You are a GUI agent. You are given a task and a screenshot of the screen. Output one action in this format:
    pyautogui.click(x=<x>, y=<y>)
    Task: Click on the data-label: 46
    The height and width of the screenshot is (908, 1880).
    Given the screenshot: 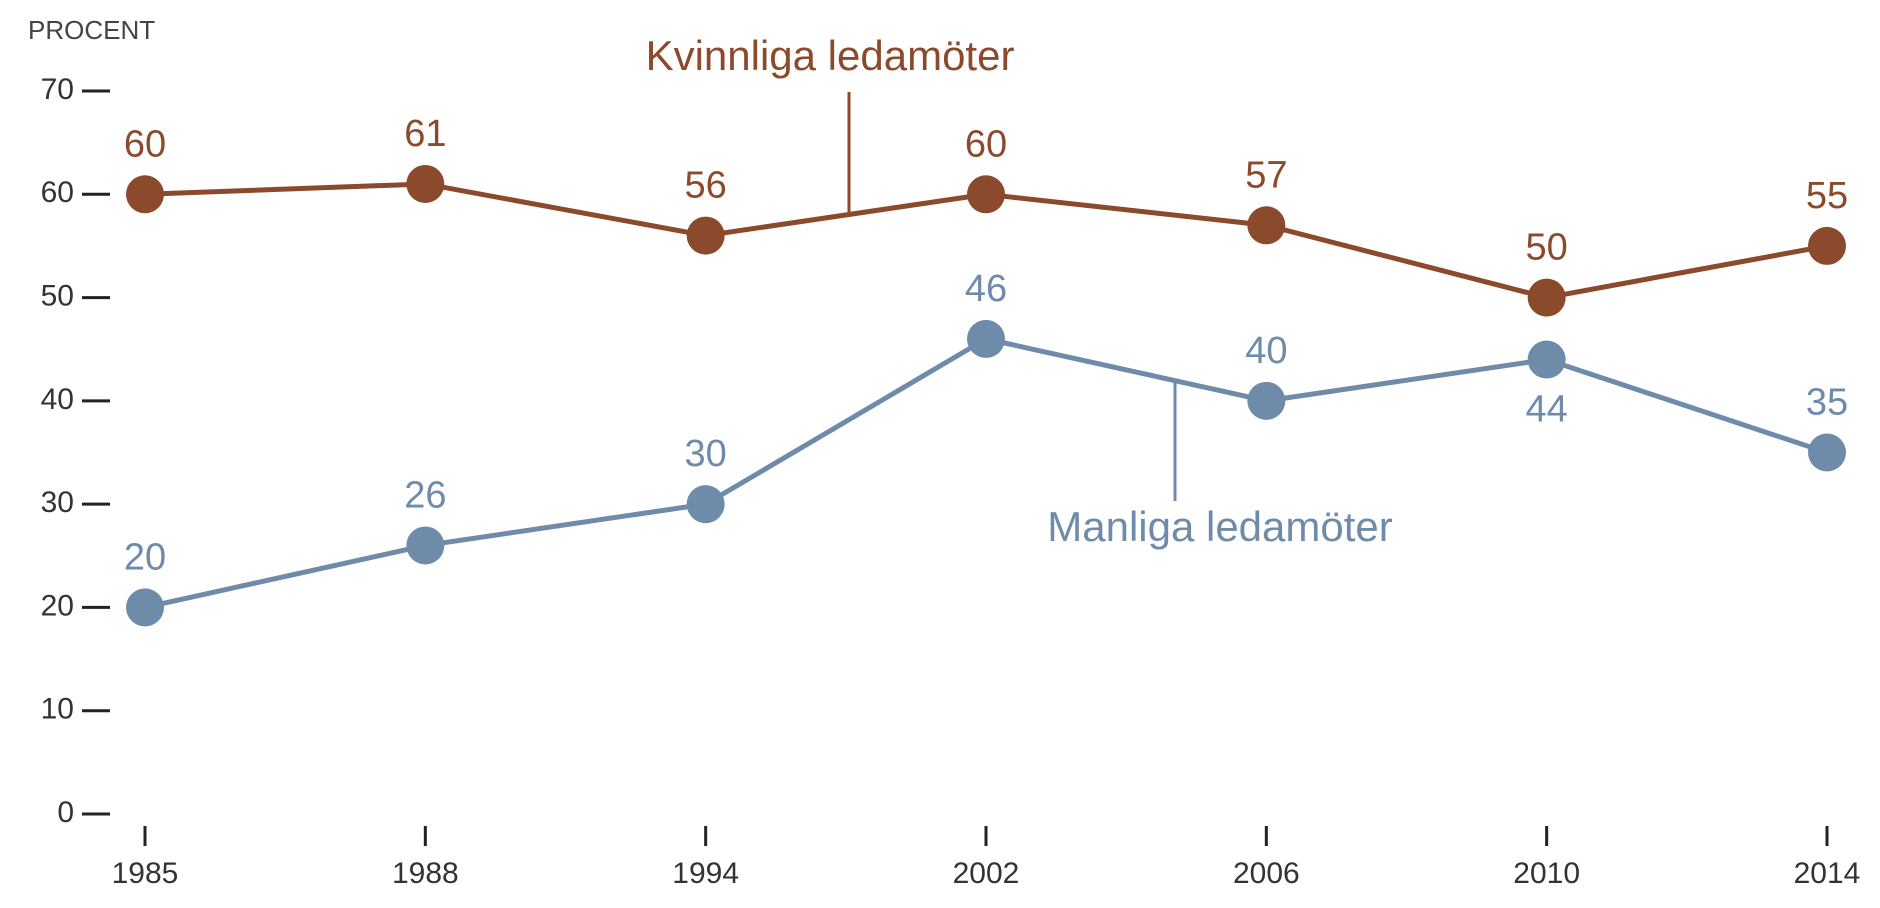 What is the action you would take?
    pyautogui.click(x=986, y=289)
    